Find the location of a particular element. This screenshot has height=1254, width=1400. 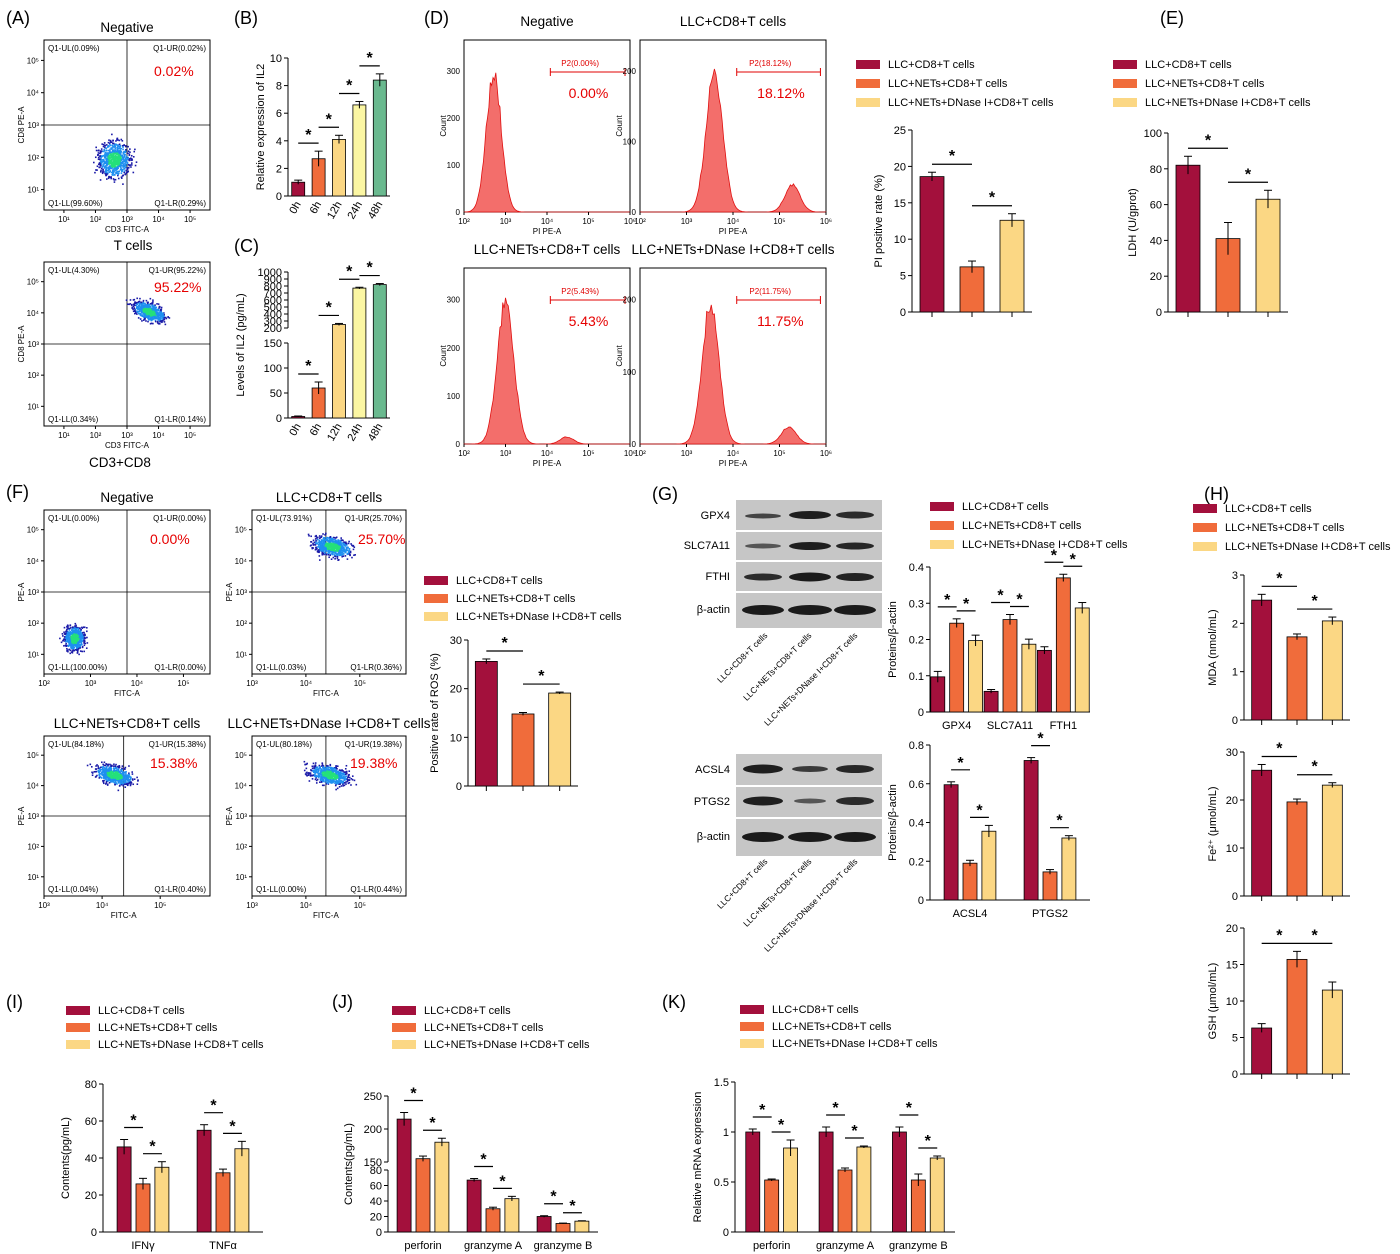

gate-value: 11.75% is located at coordinates (780, 321).